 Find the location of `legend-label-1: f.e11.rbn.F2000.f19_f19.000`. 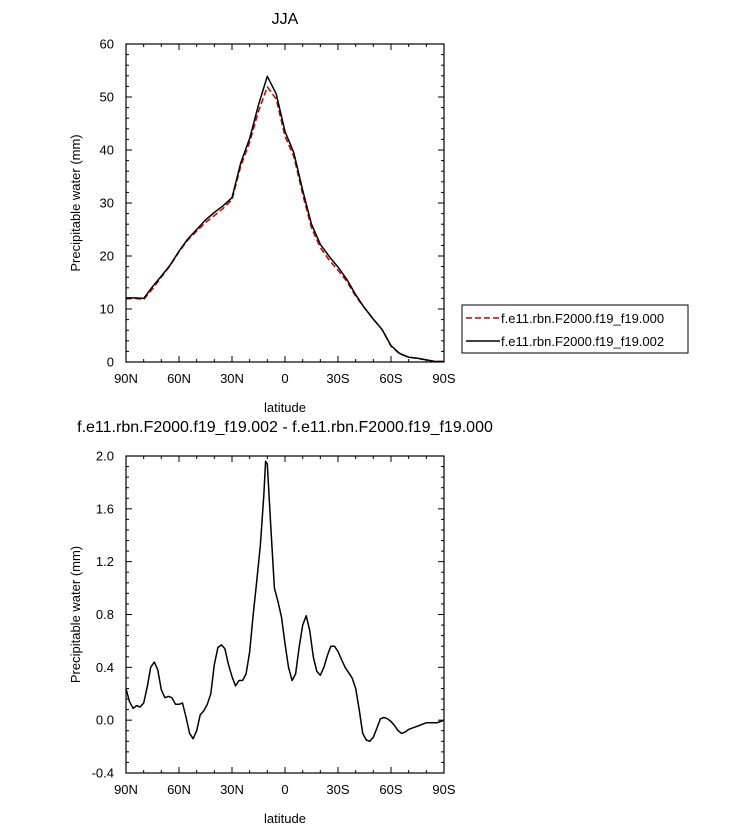

legend-label-1: f.e11.rbn.F2000.f19_f19.000 is located at coordinates (582, 318).